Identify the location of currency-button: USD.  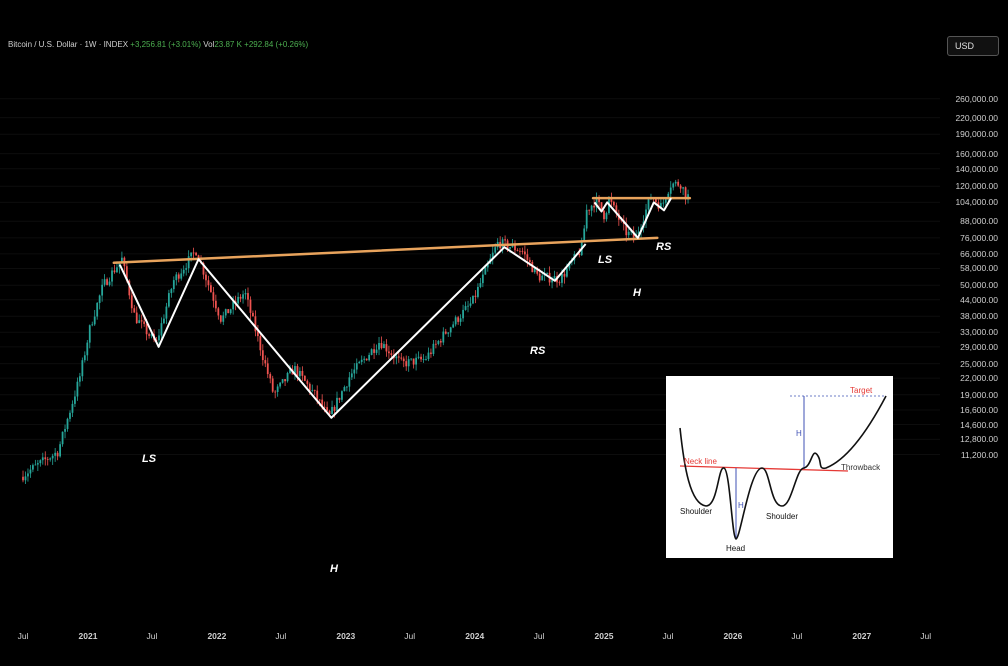
(973, 46).